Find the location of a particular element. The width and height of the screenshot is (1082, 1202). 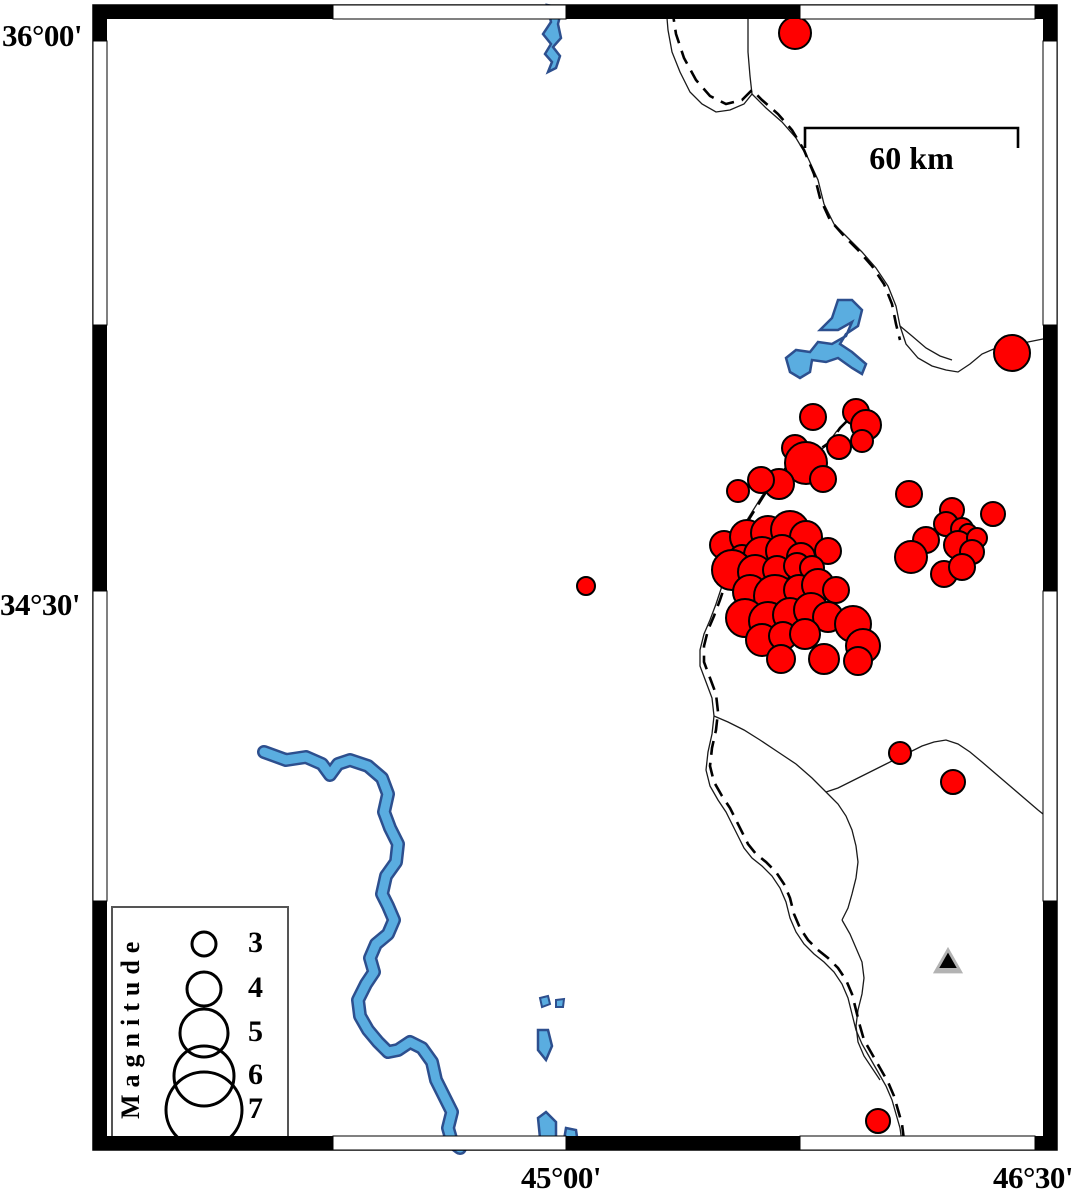

river-north is located at coordinates (552, 39).